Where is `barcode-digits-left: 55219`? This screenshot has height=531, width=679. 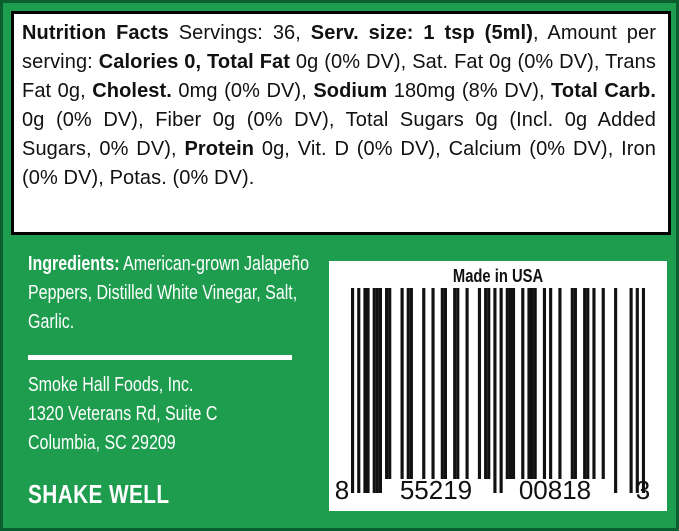
barcode-digits-left: 55219 is located at coordinates (436, 490).